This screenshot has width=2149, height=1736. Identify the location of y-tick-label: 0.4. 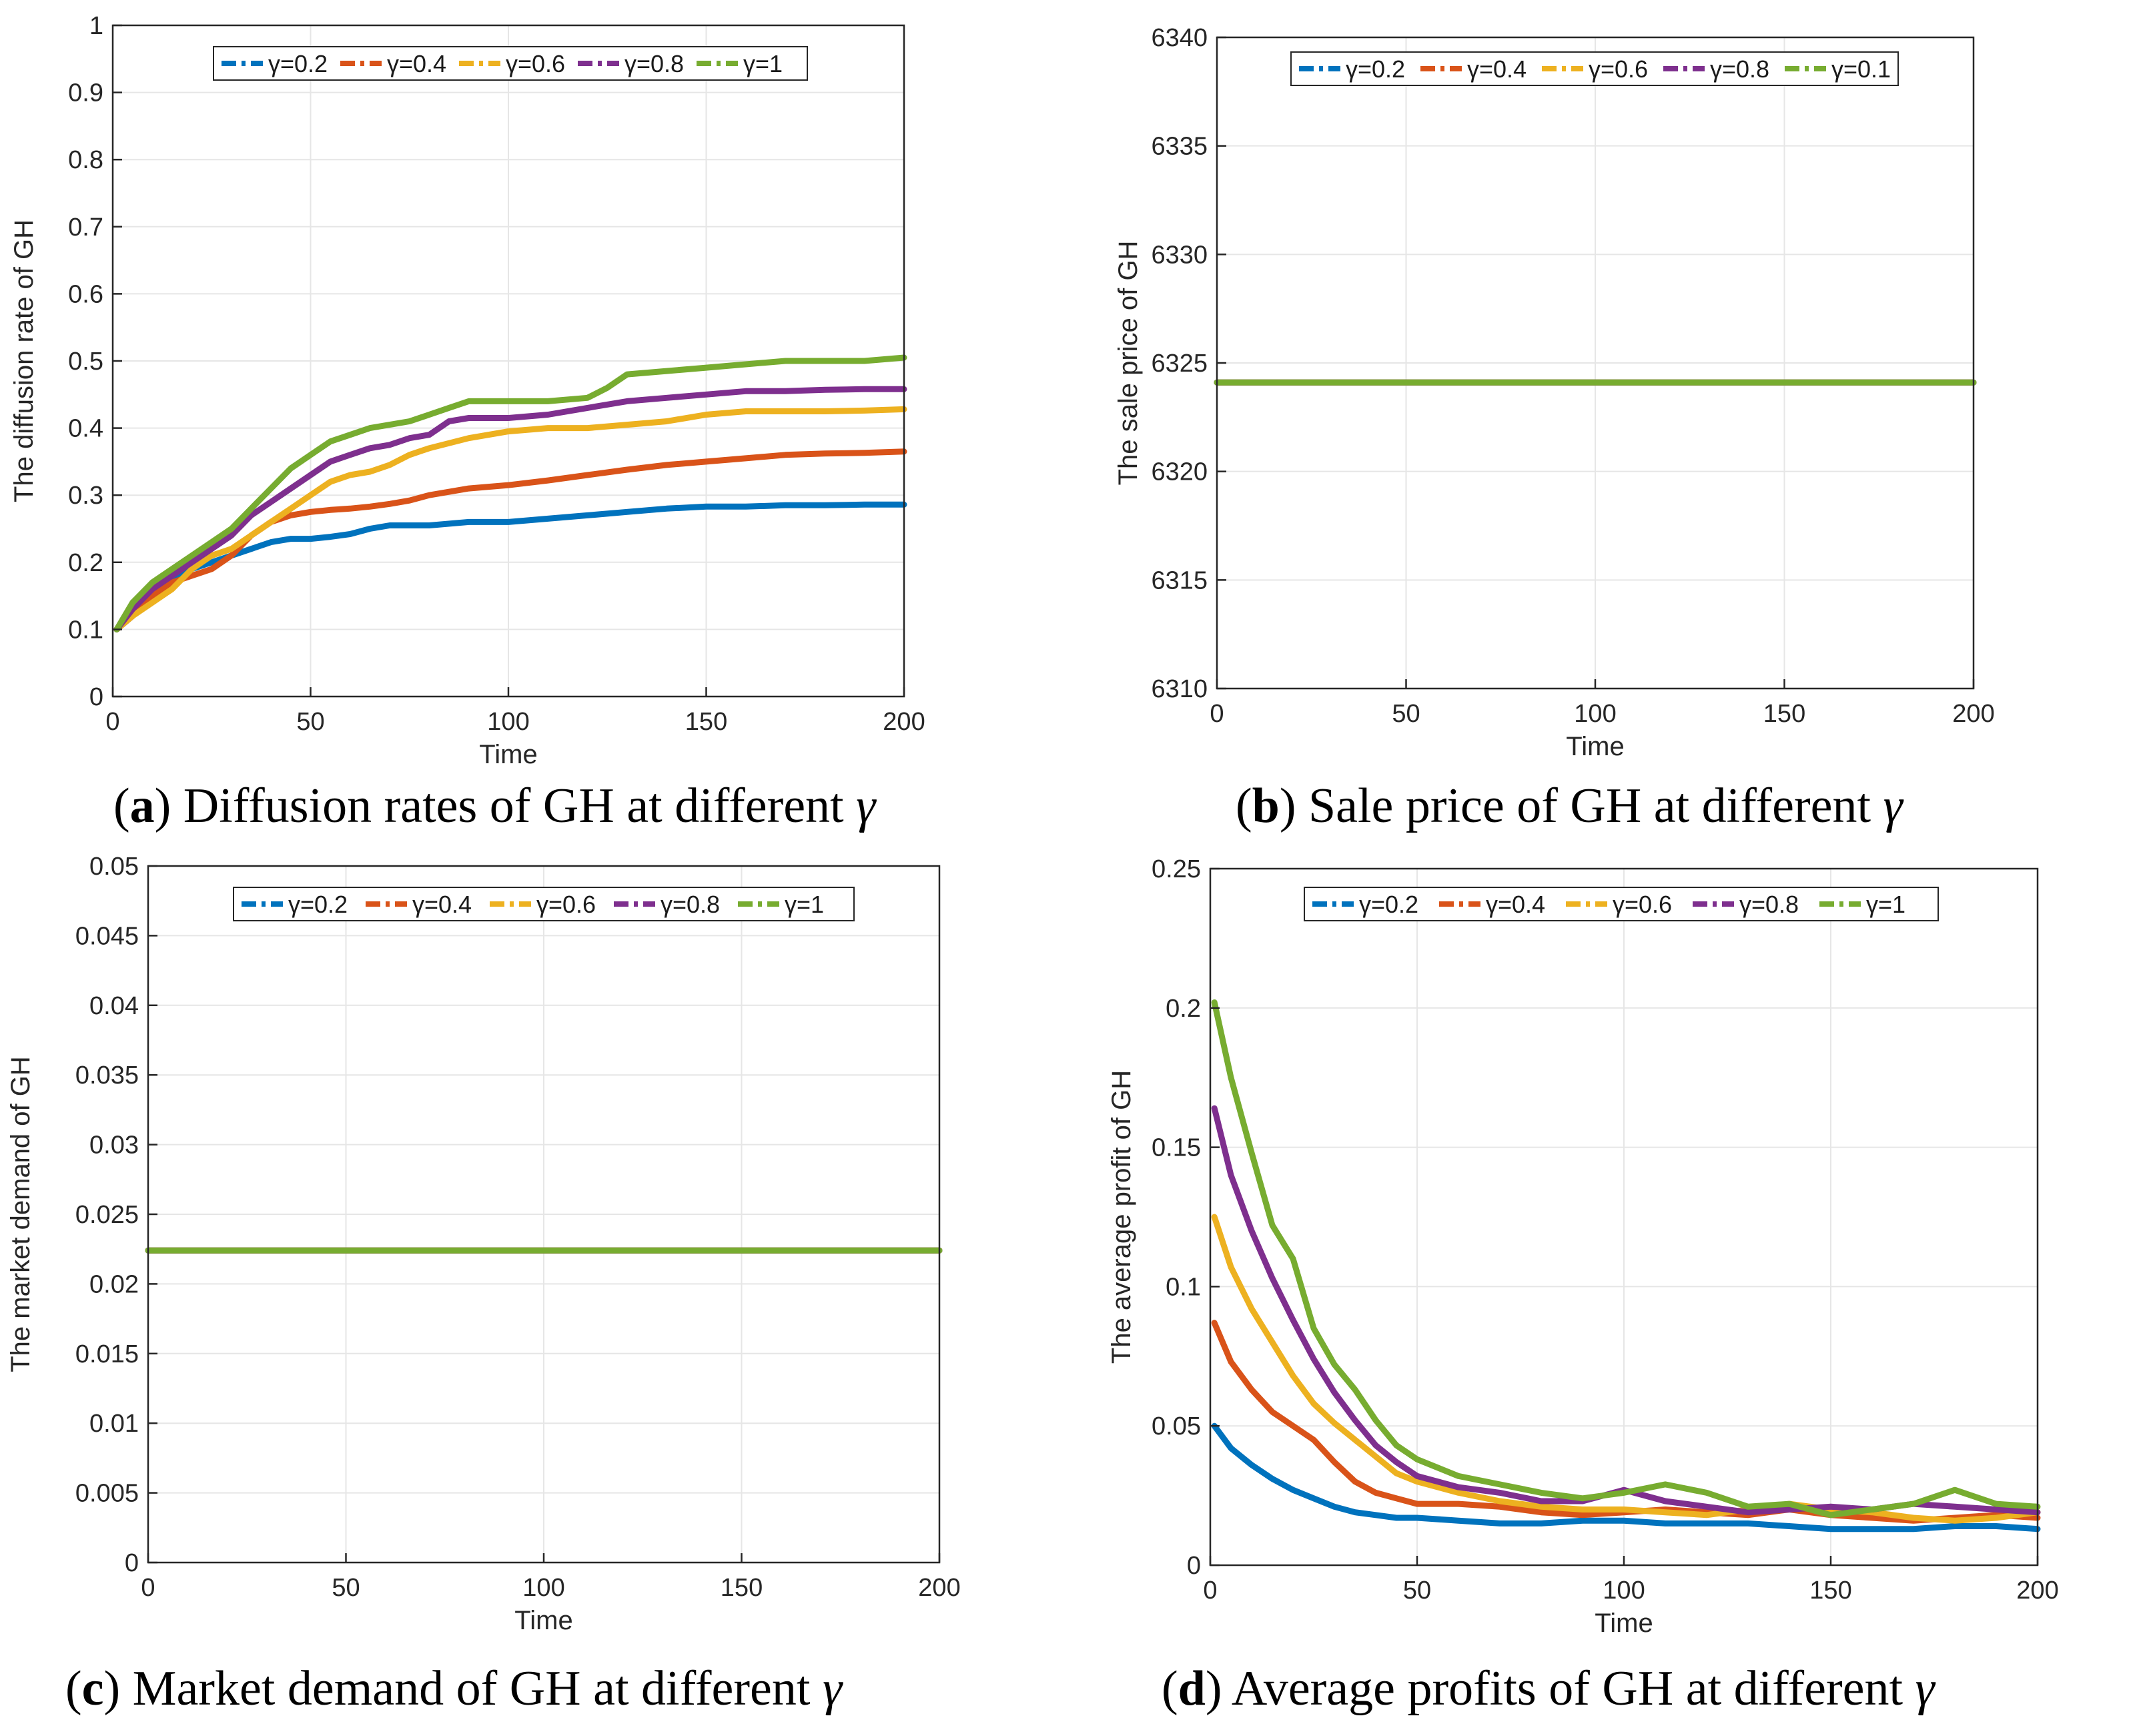
(85, 429).